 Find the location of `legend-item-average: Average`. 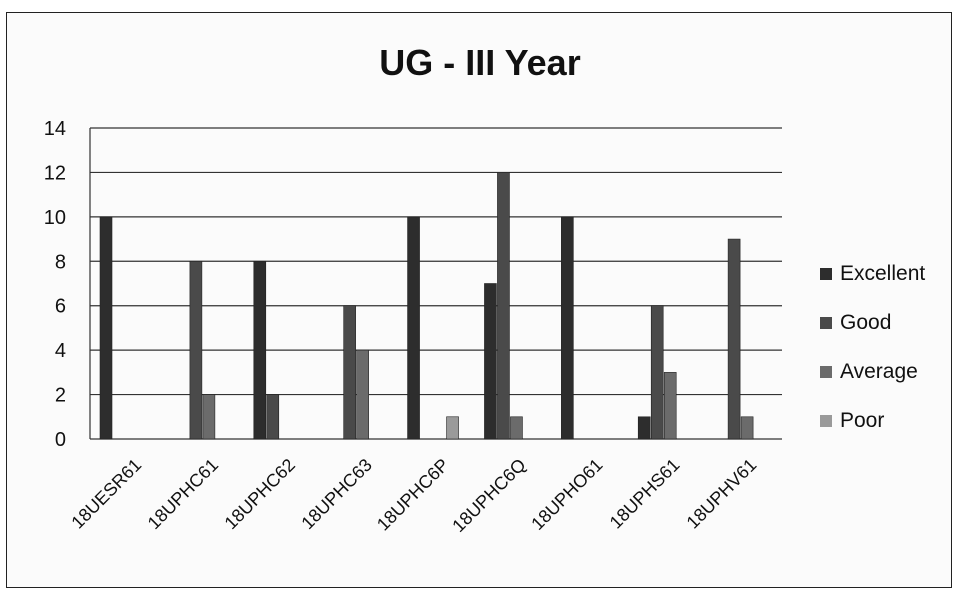

legend-item-average: Average is located at coordinates (885, 372).